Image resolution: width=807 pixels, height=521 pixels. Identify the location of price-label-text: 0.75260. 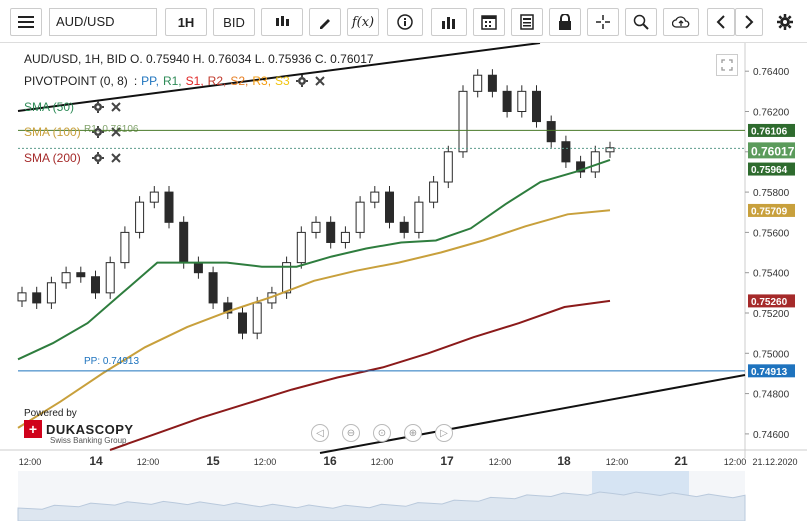
(769, 302).